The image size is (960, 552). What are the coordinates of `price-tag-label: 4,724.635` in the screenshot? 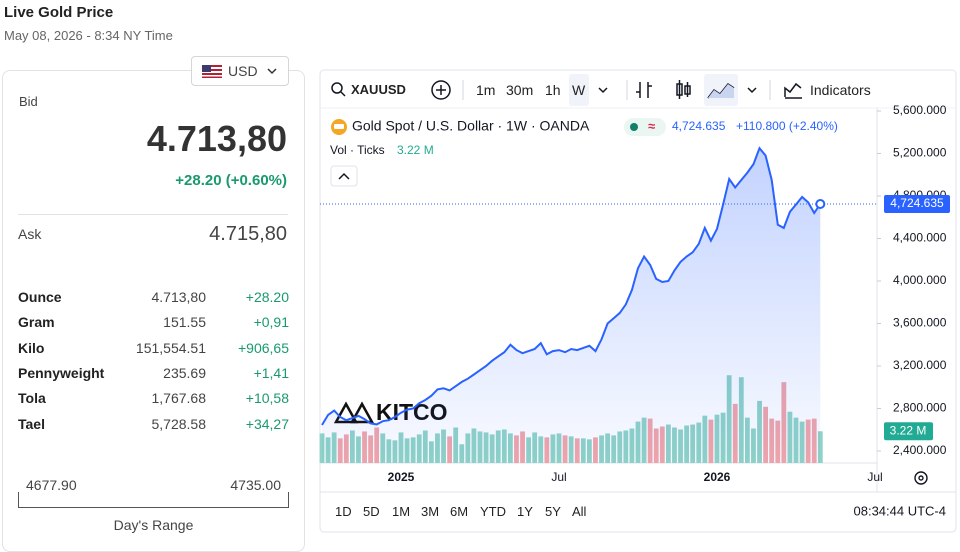 It's located at (917, 203).